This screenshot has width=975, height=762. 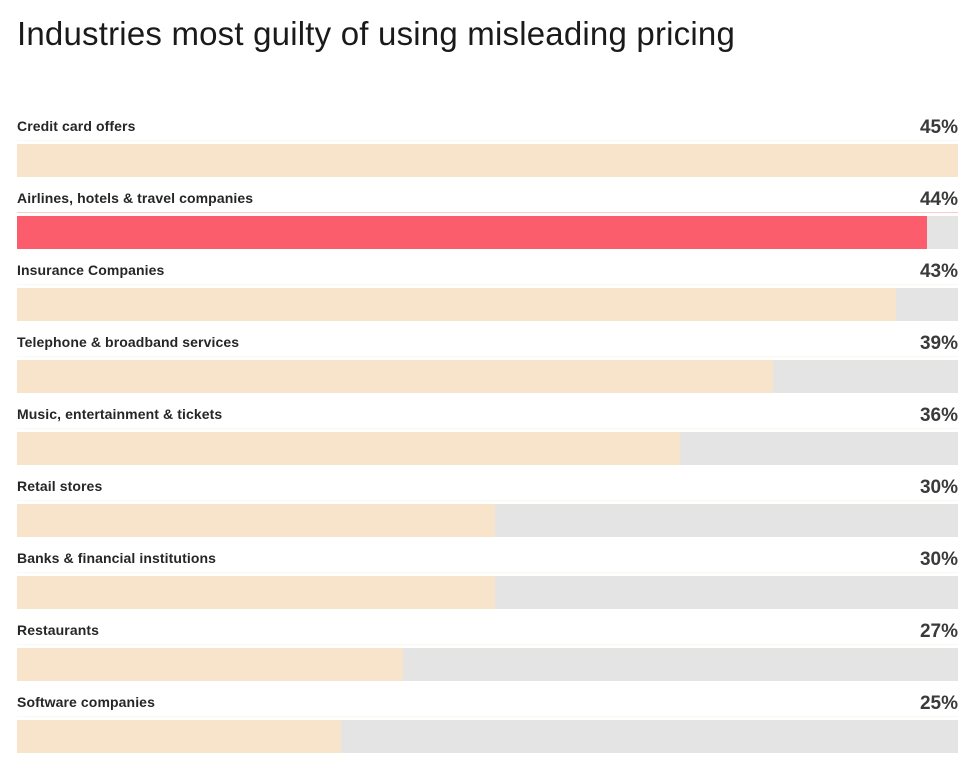 I want to click on chart-row: Credit card offers 45%, so click(x=487, y=147).